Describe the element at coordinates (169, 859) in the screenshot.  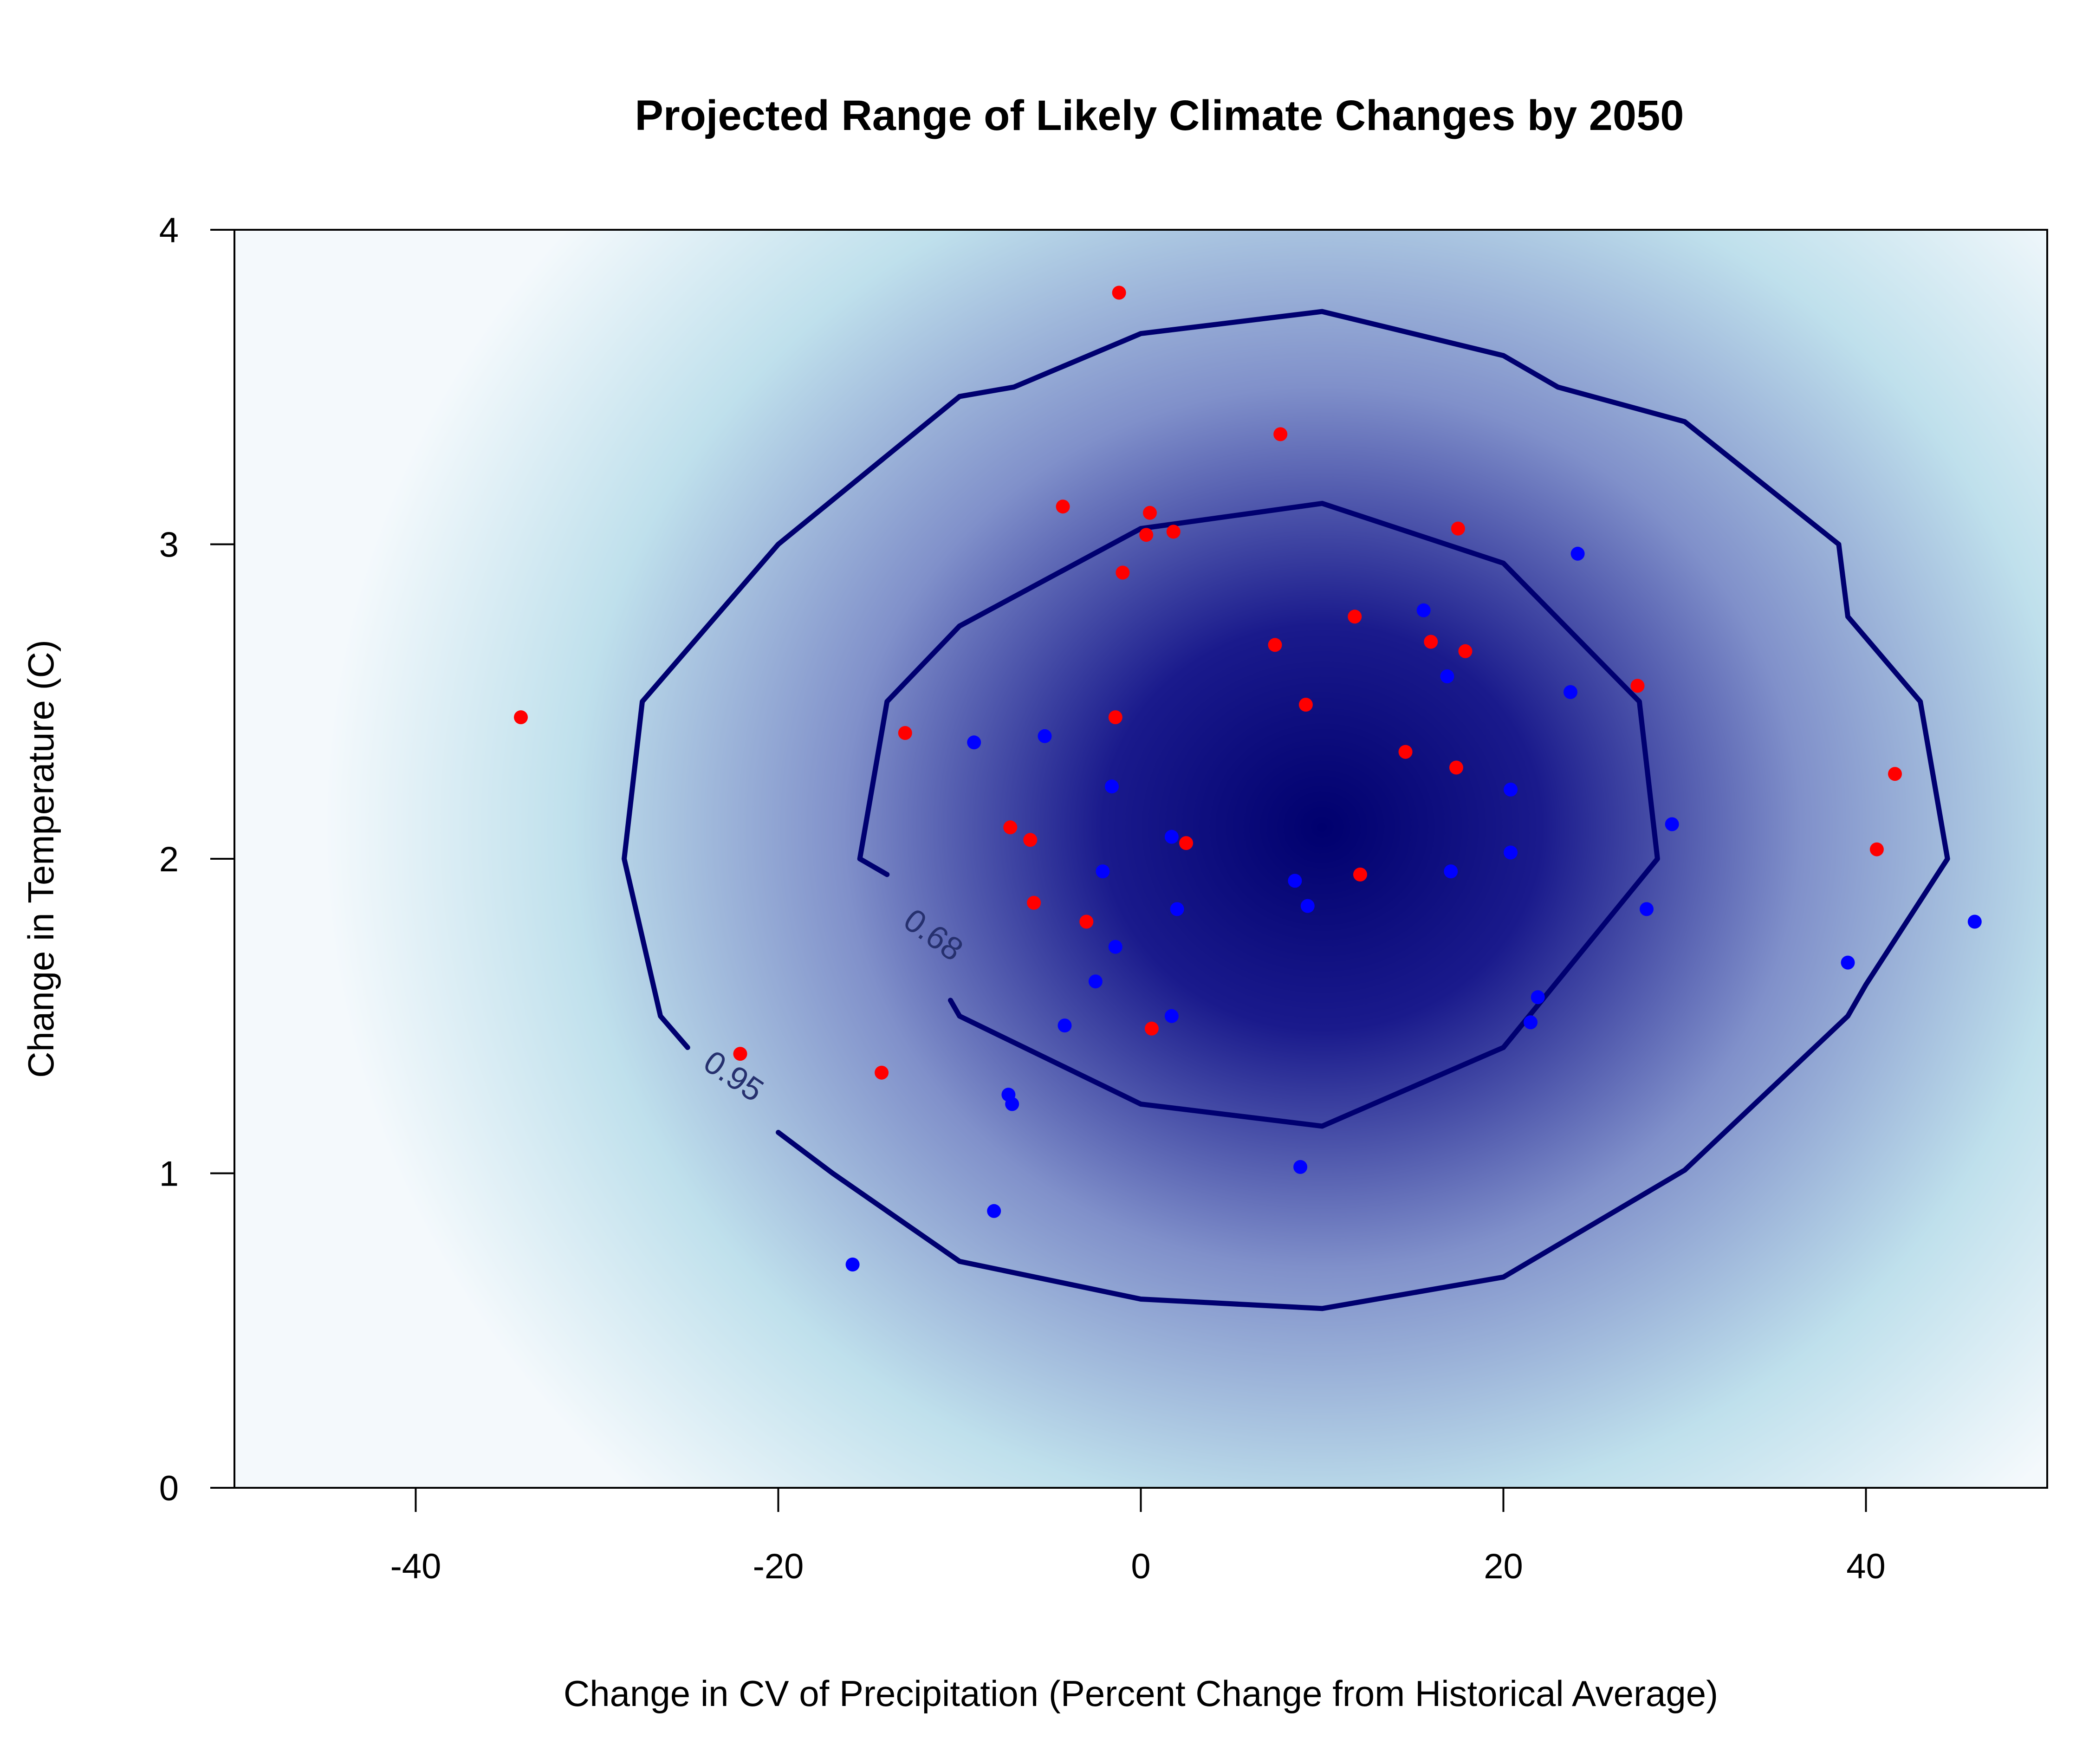
I see `y-tick-label: 2` at that location.